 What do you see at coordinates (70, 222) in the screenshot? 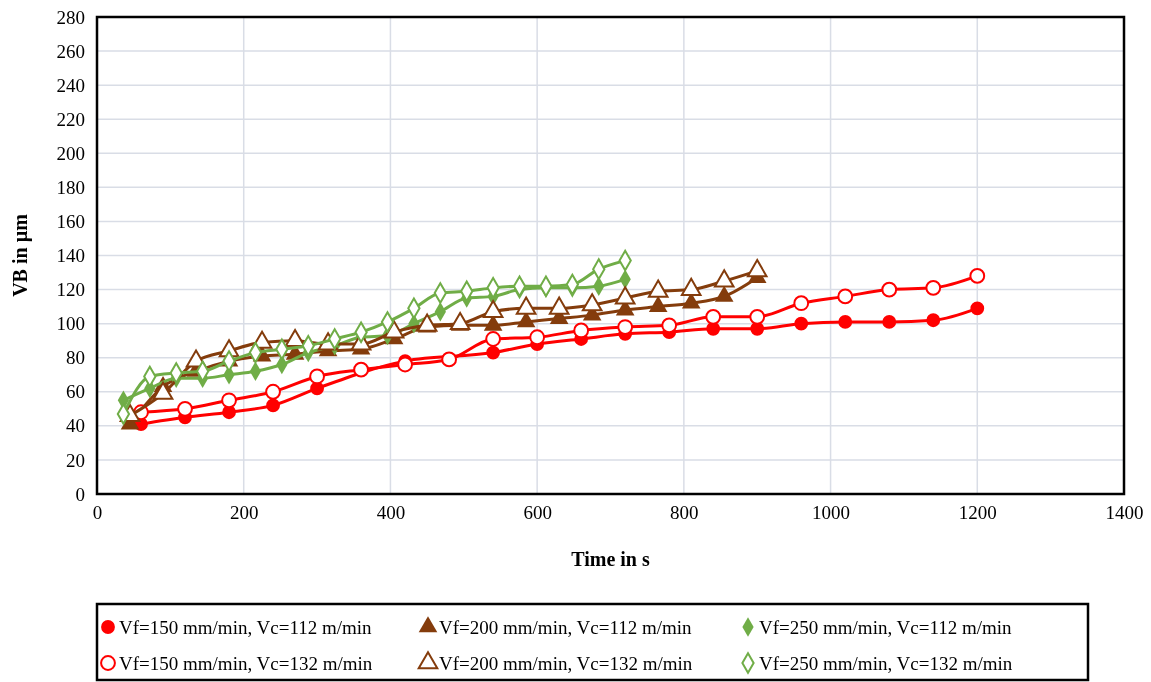
I see `y-tick-label: 160` at bounding box center [70, 222].